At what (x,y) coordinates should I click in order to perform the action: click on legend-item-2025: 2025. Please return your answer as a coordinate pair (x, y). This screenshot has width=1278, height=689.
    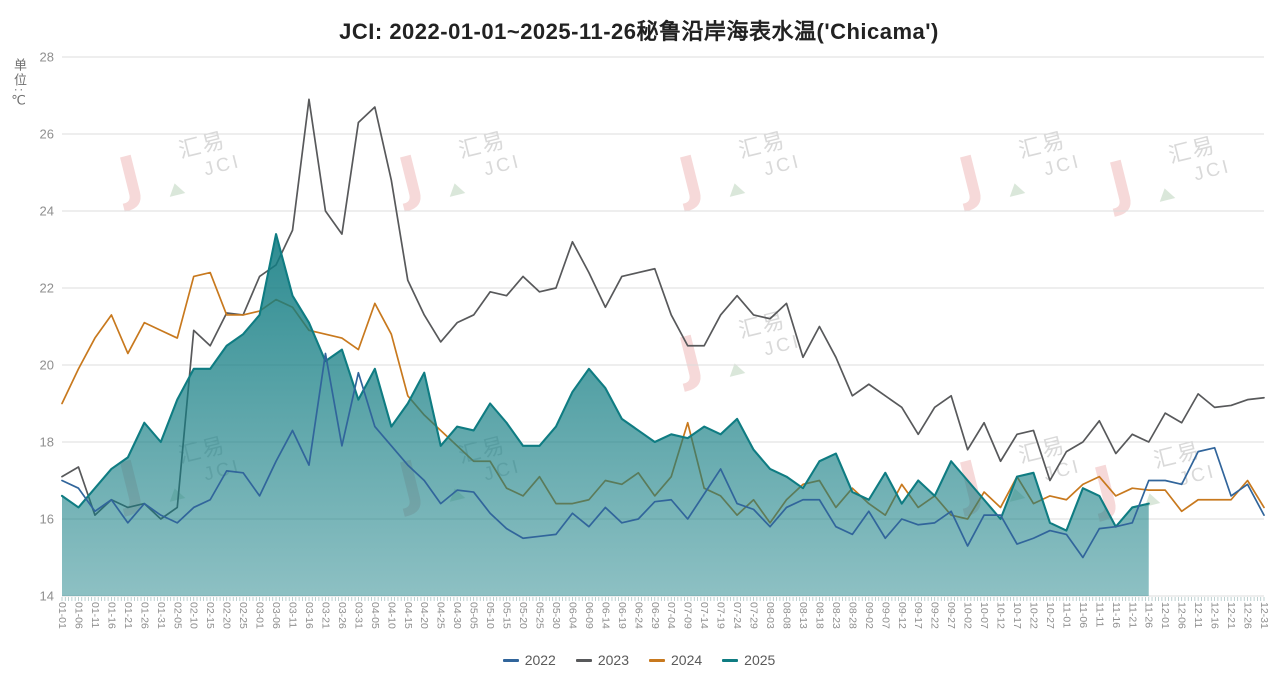
    Looking at the image, I should click on (748, 660).